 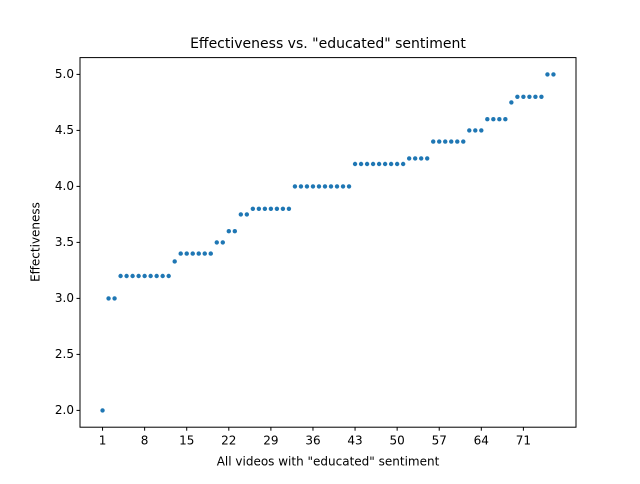 What do you see at coordinates (64, 410) in the screenshot?
I see `y-tick-label: 2.0` at bounding box center [64, 410].